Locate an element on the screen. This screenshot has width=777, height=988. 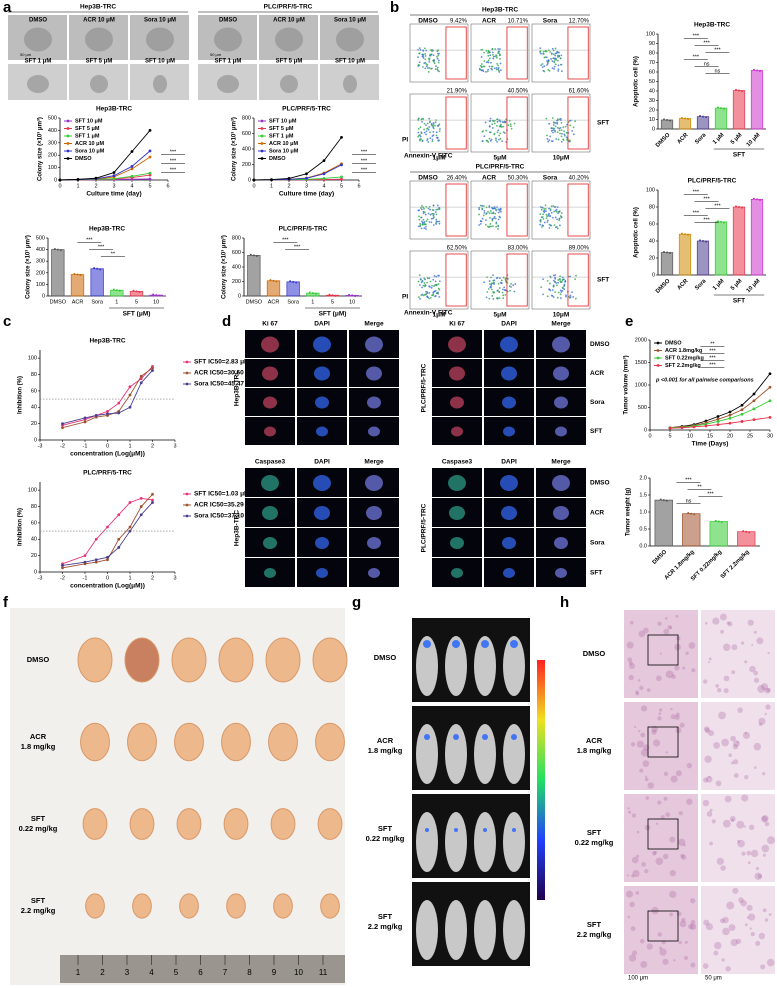
channel-header: Merge is located at coordinates (374, 324).